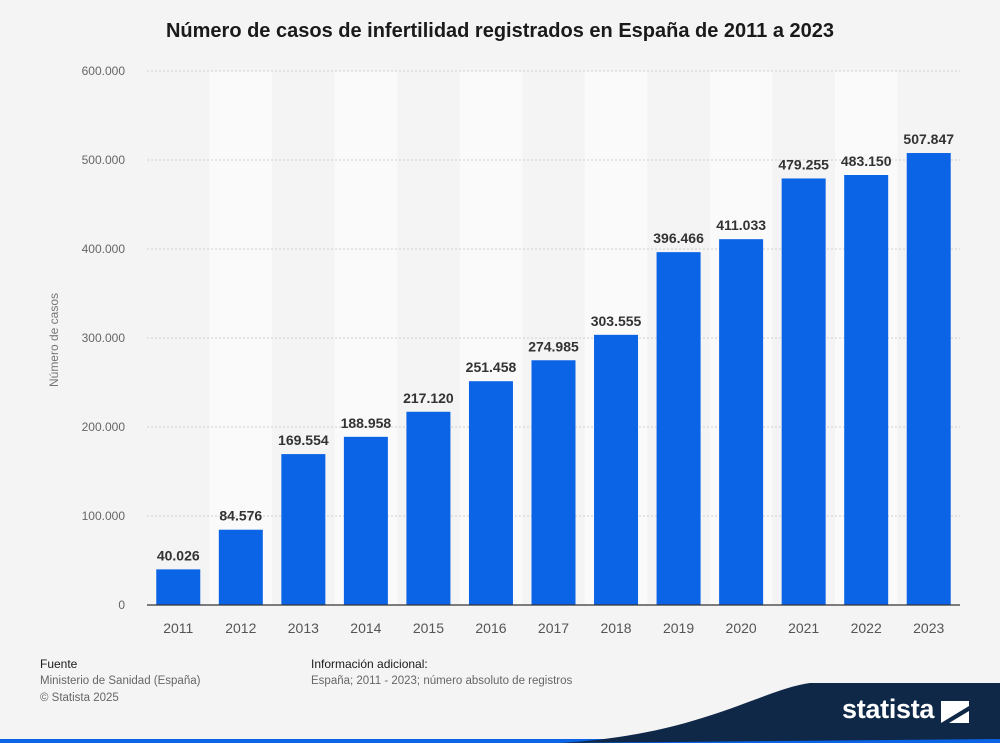 The height and width of the screenshot is (743, 1000). Describe the element at coordinates (803, 164) in the screenshot. I see `data-label: 479.255` at that location.